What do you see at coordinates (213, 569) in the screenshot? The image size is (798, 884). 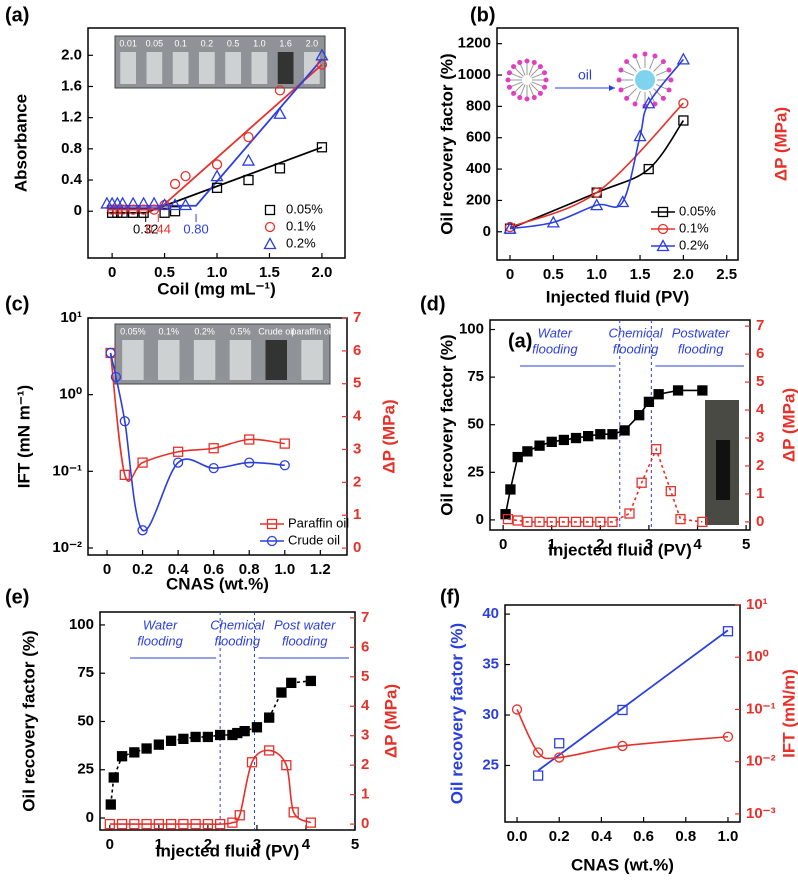 I see `x-tick-label: 0.6` at bounding box center [213, 569].